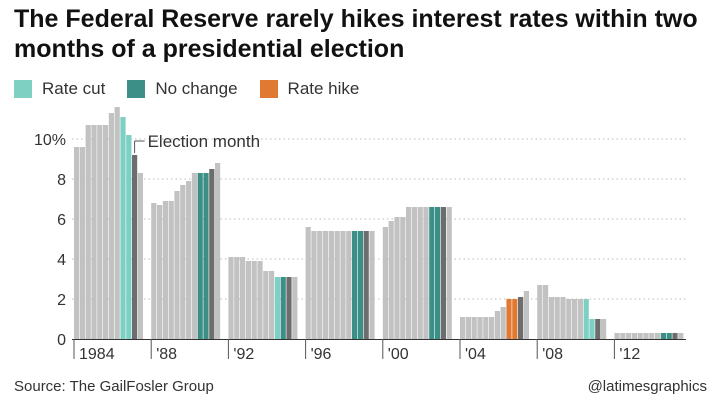 The image size is (717, 411). I want to click on x-tick-label: '88, so click(166, 354).